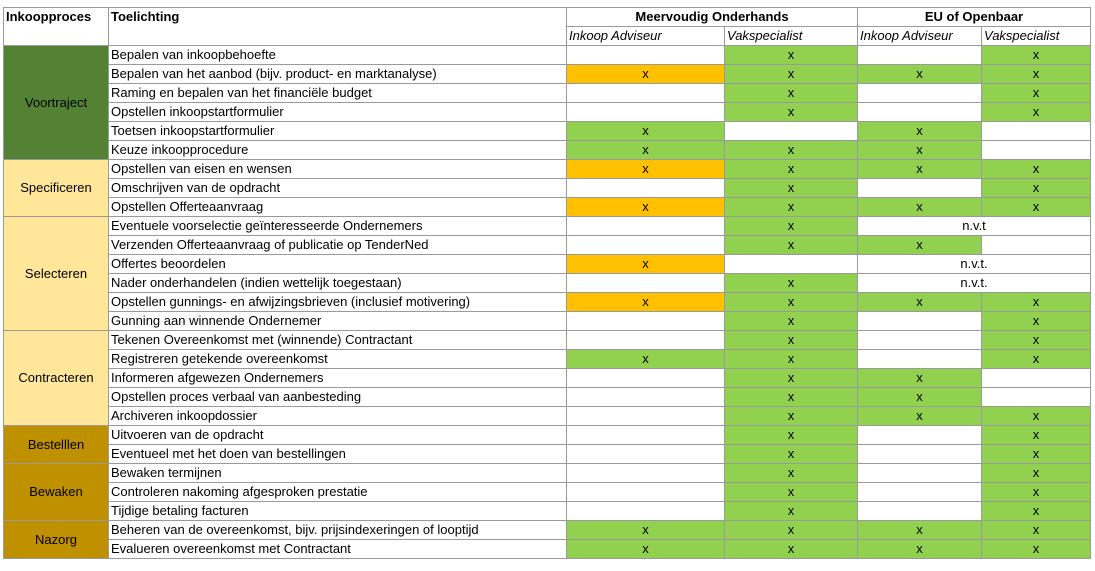 The width and height of the screenshot is (1095, 571). What do you see at coordinates (337, 473) in the screenshot?
I see `task-cell: Bewaken termijnen` at bounding box center [337, 473].